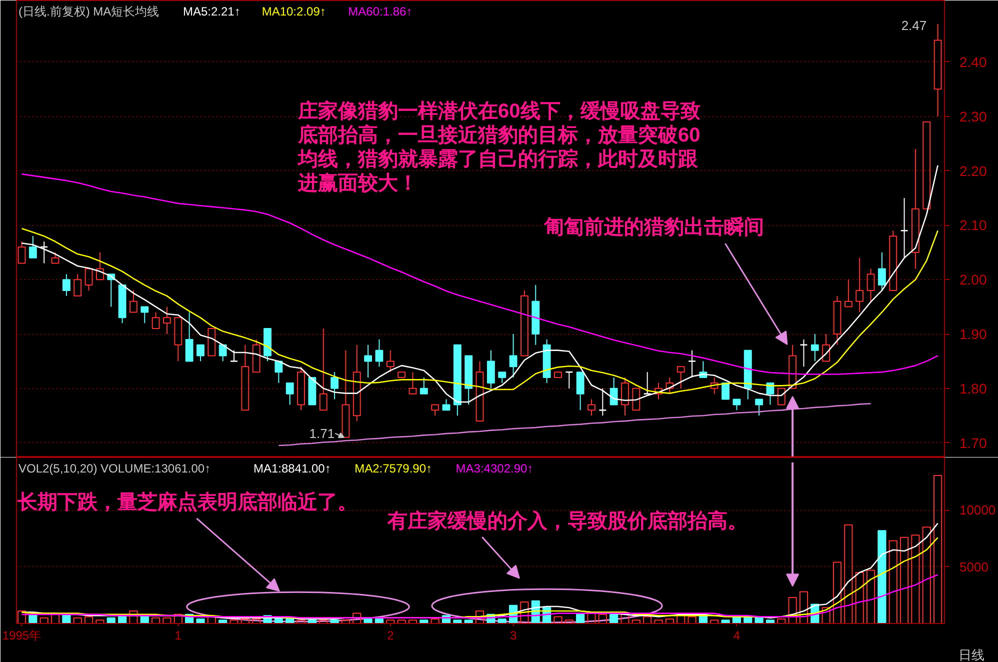 The image size is (998, 662). I want to click on annotation: 匍匐前进的猎豹出击瞬间, so click(653, 227).